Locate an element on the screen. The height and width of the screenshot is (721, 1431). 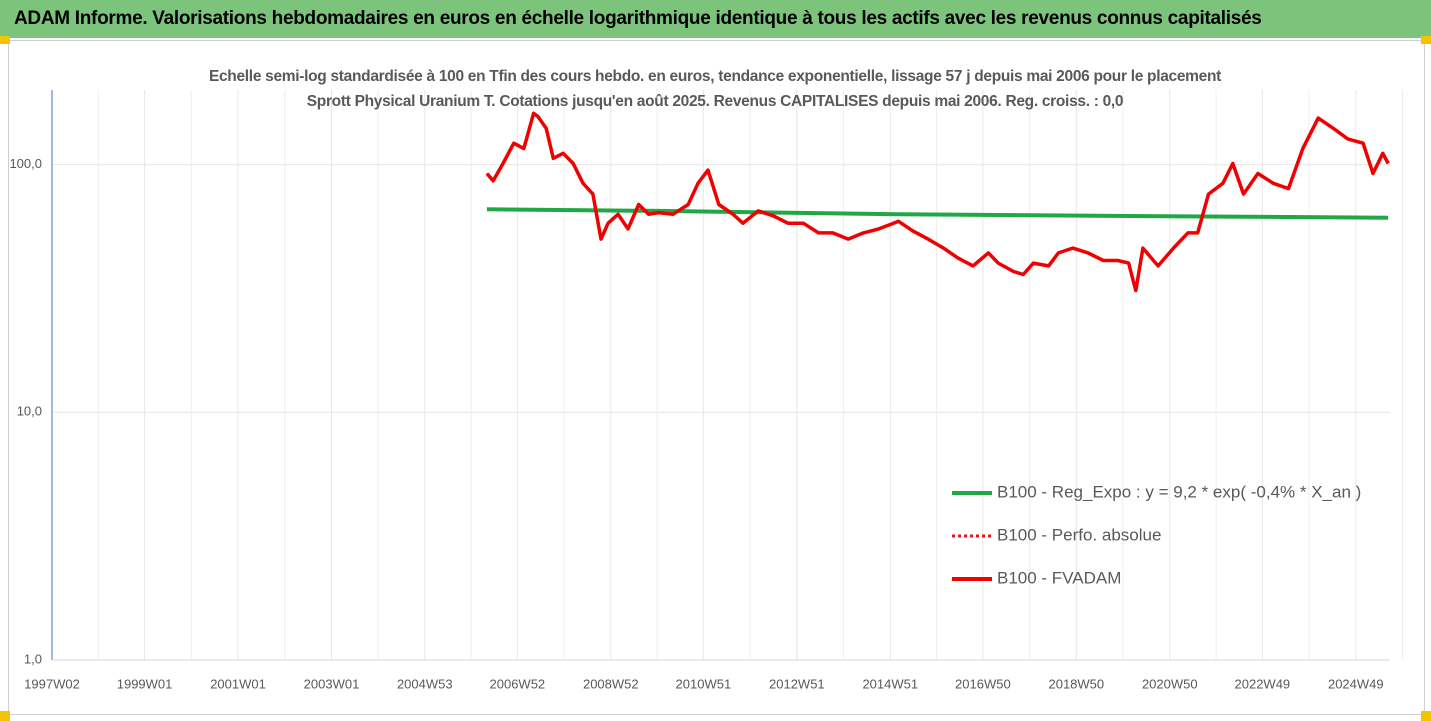
x-tick-label: 1999W01 is located at coordinates (145, 683).